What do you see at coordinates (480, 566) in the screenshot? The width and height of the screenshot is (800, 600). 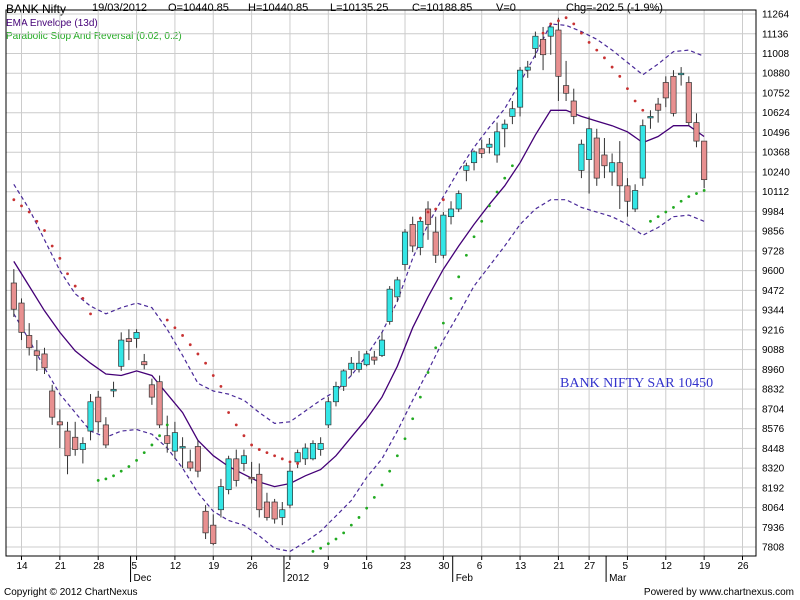 I see `x-tick-label: 6` at bounding box center [480, 566].